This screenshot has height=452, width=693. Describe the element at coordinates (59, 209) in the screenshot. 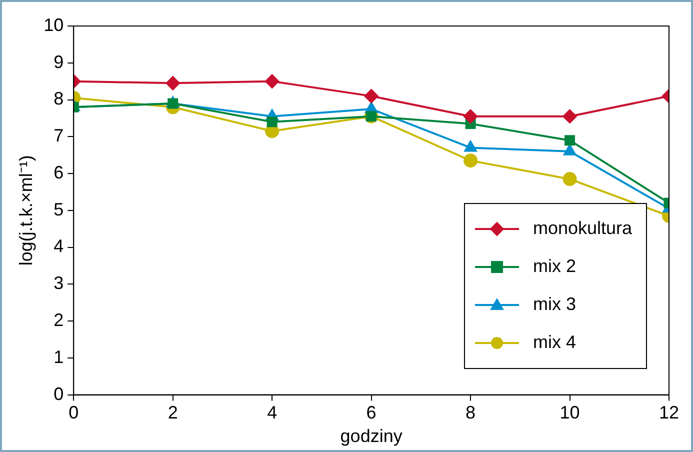

I see `y-tick-label: 5` at that location.